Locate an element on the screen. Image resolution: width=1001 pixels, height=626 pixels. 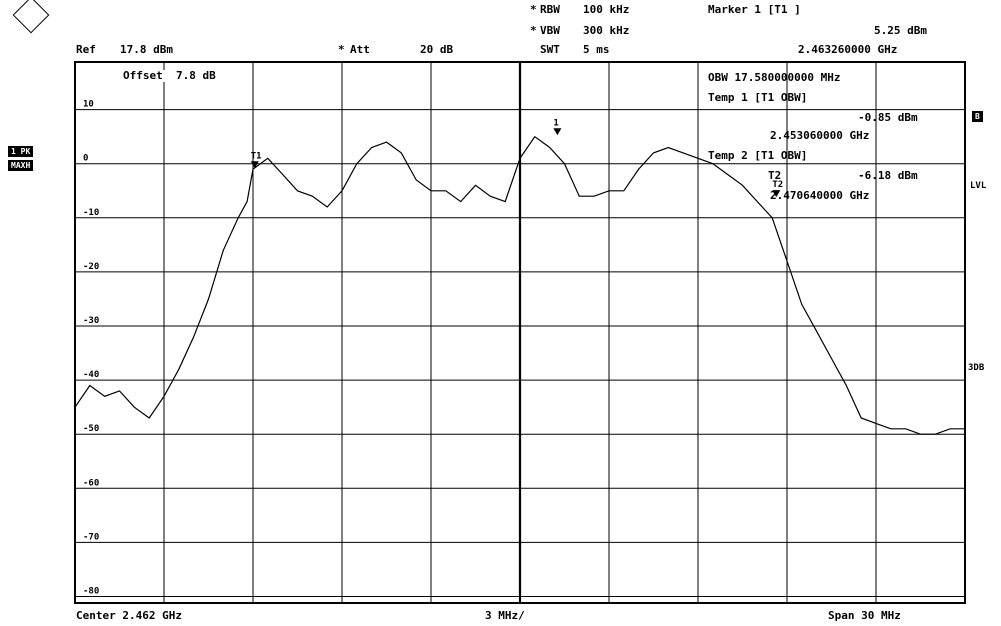
vbw-label: VBW is located at coordinates (550, 30).